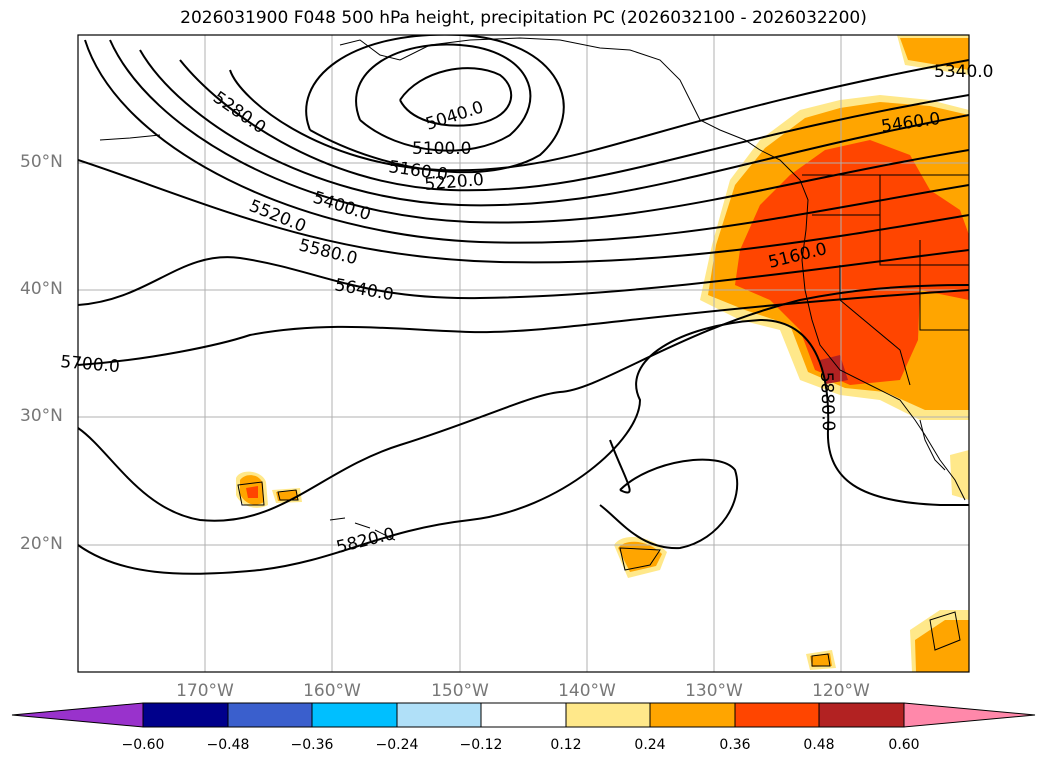  I want to click on colorbar-tick-label: −0.12, so click(481, 745).